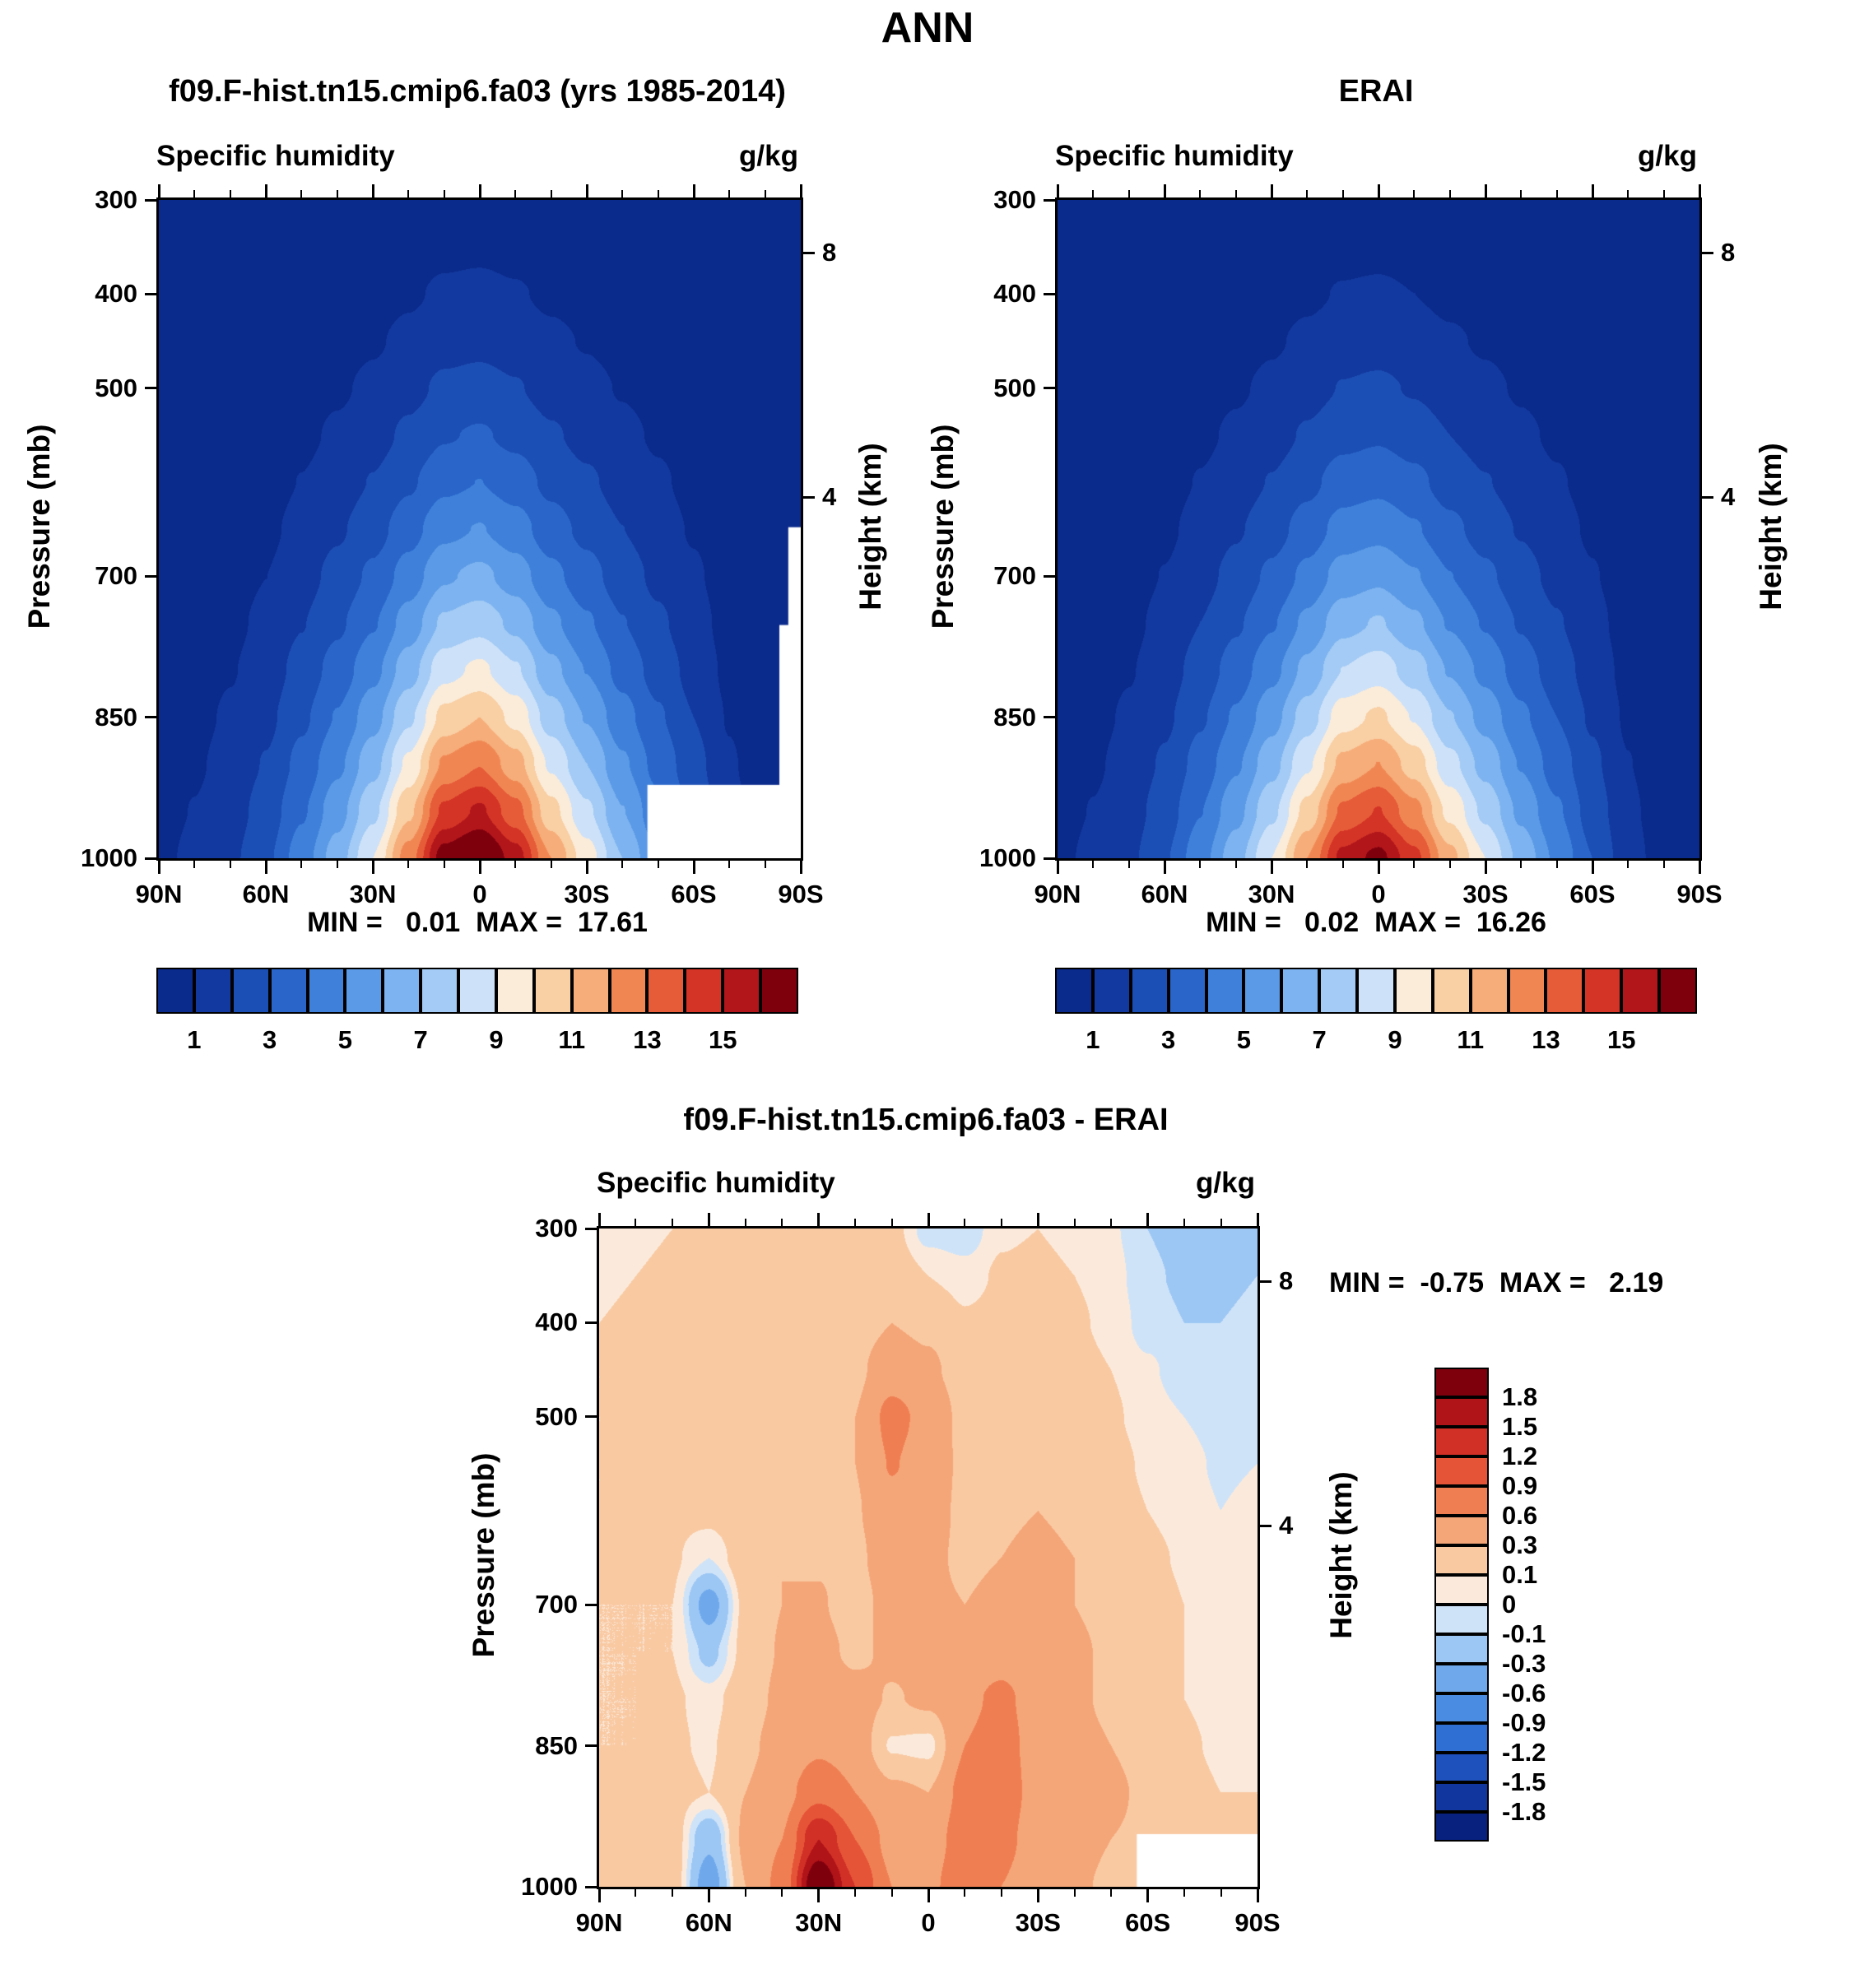 This screenshot has height=1988, width=1855. I want to click on panel-title-diff: f09.F-hist.tn15.cmip6.fa03 - ERAI, so click(926, 1120).